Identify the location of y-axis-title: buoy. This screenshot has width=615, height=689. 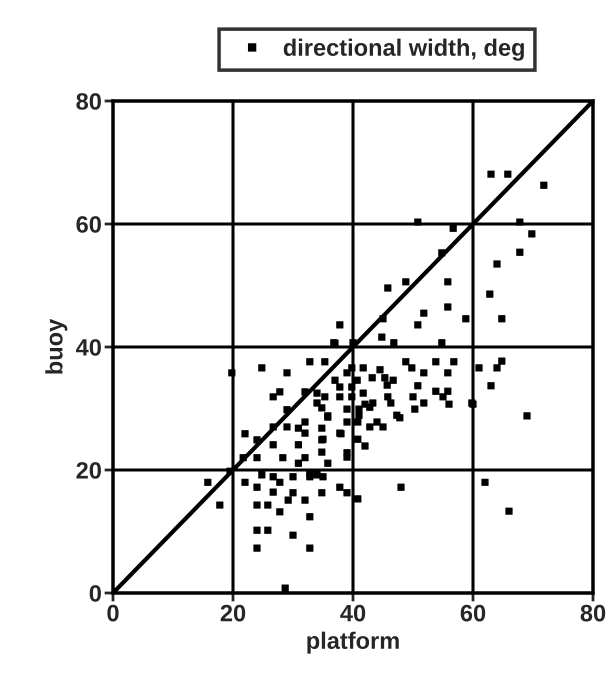
(56, 346).